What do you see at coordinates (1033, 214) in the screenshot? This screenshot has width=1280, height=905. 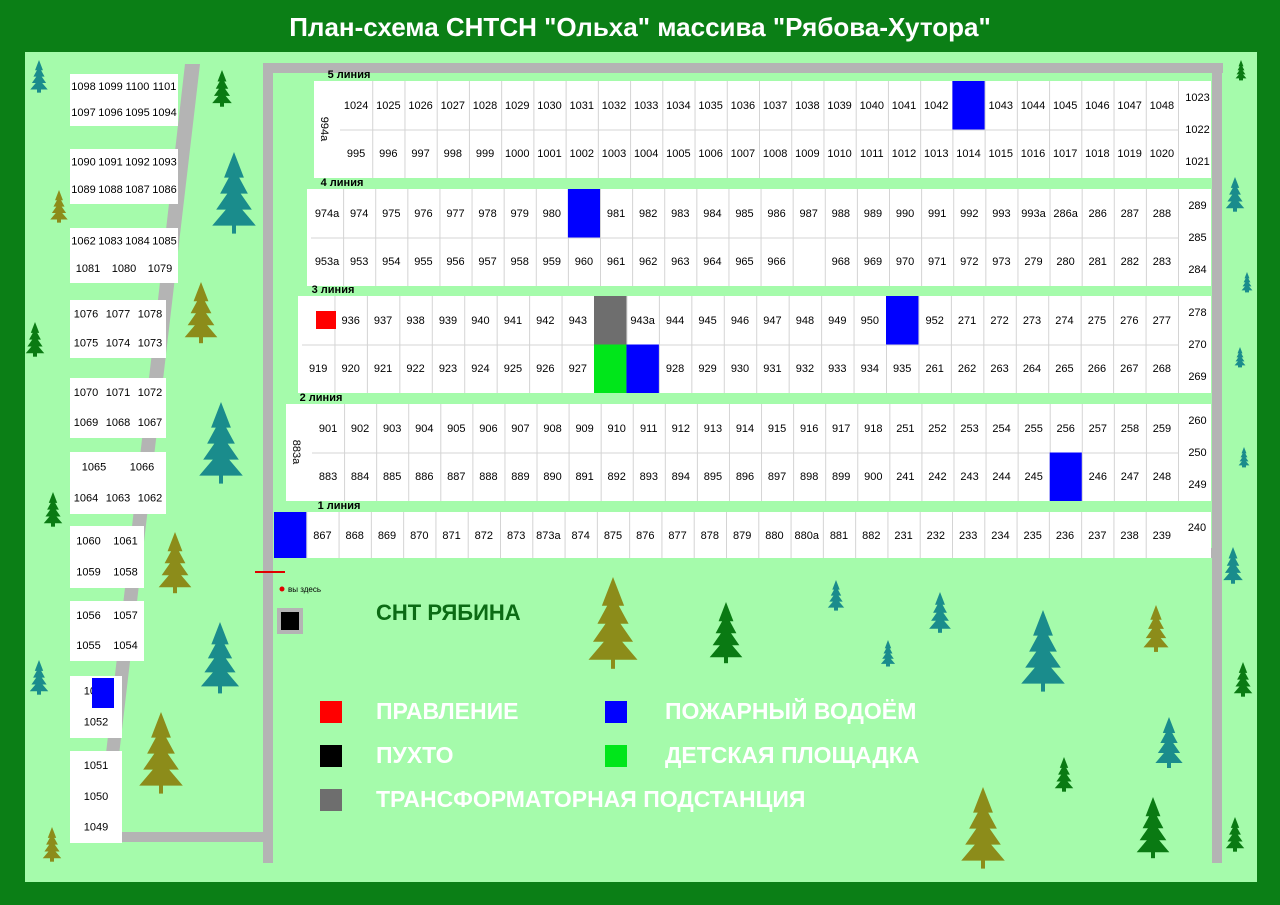 I see `plot-number: 993а` at bounding box center [1033, 214].